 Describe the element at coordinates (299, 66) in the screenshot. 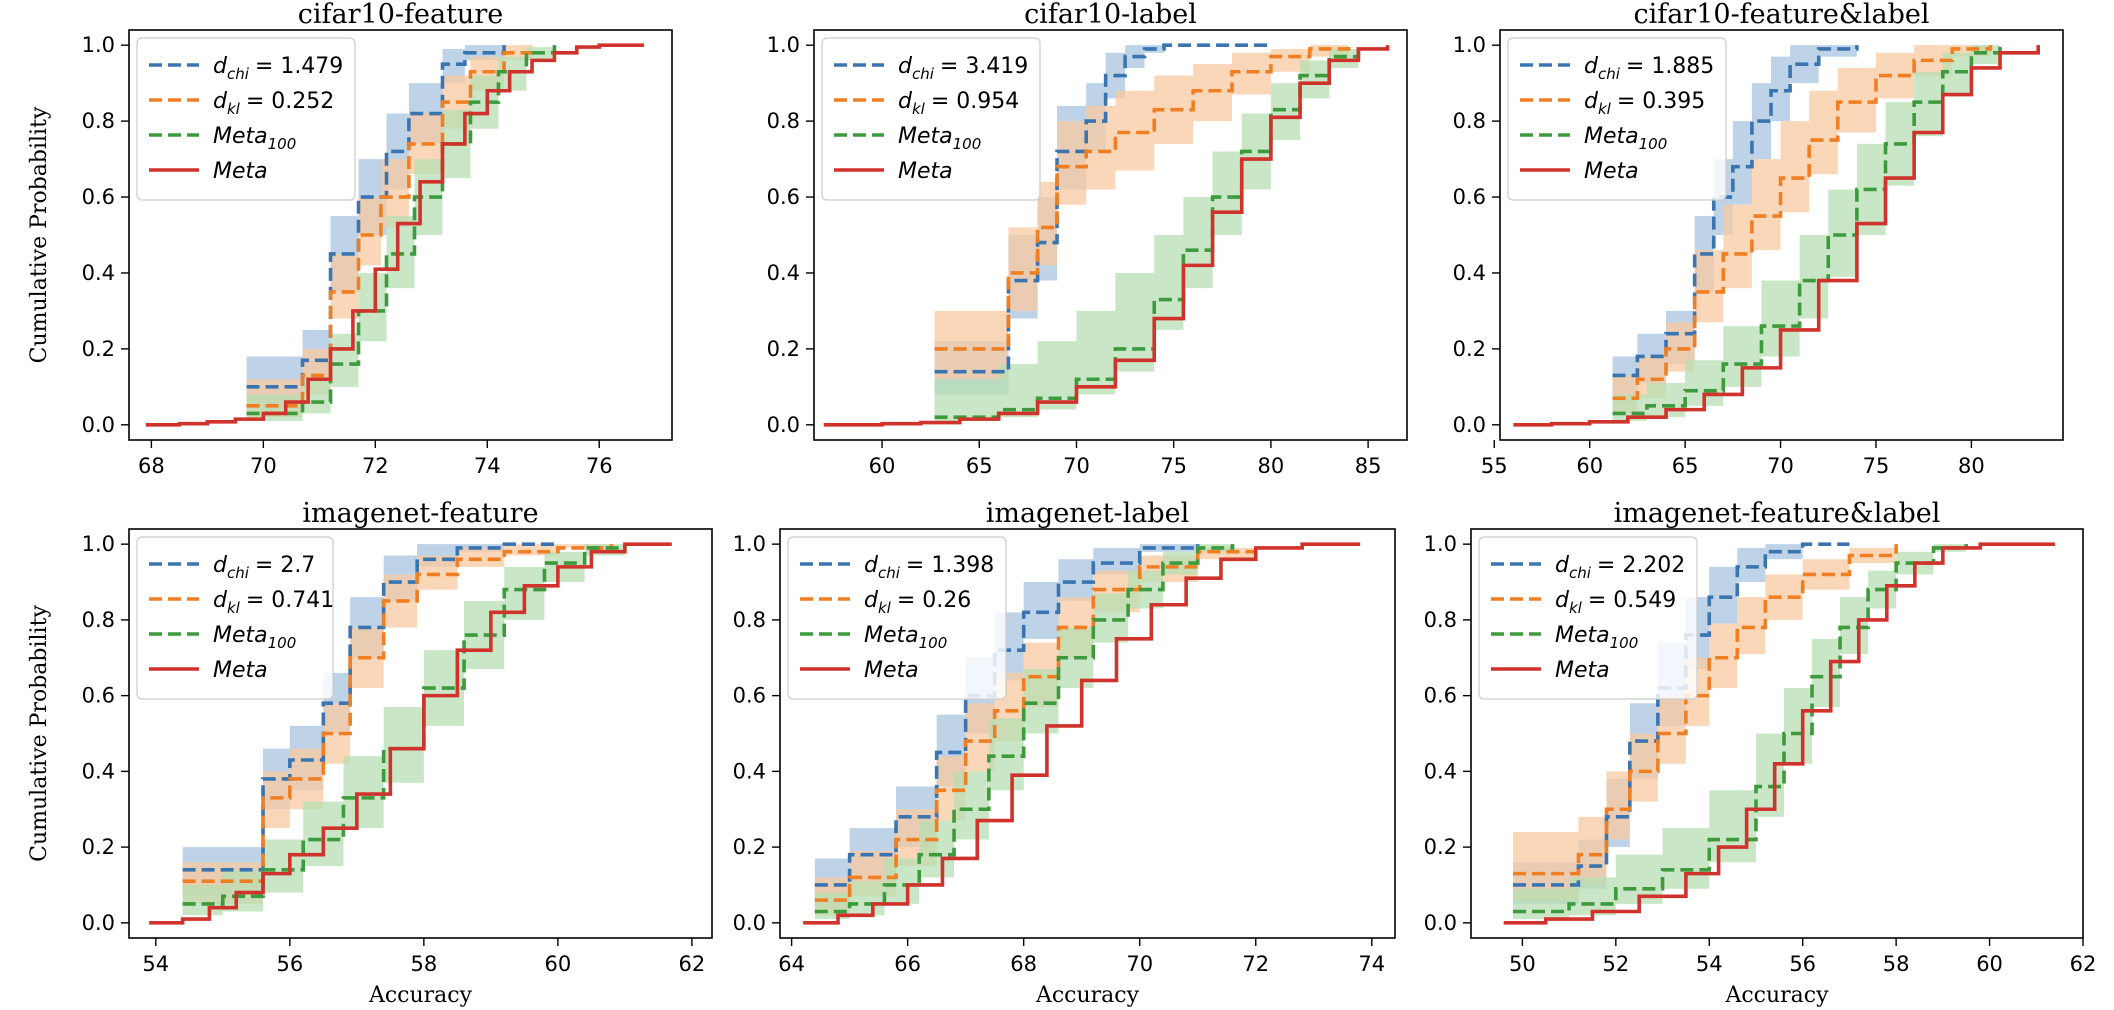

I see `legend-value: = 1.479` at that location.